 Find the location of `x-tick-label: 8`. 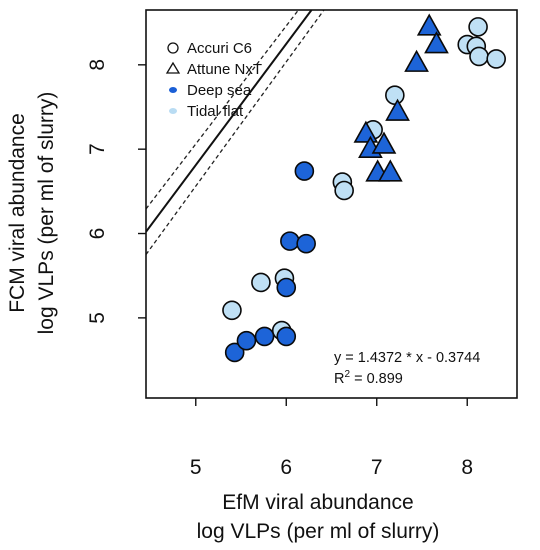

x-tick-label: 8 is located at coordinates (467, 467).